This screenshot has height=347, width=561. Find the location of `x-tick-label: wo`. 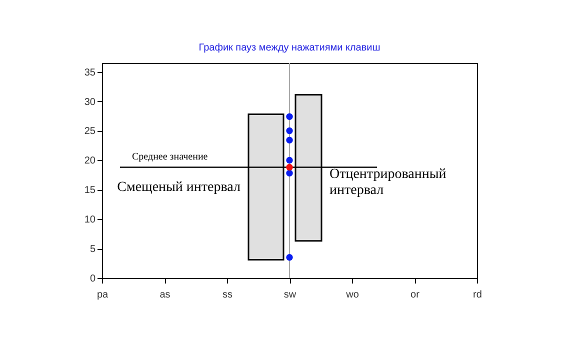

x-tick-label: wo is located at coordinates (352, 295).